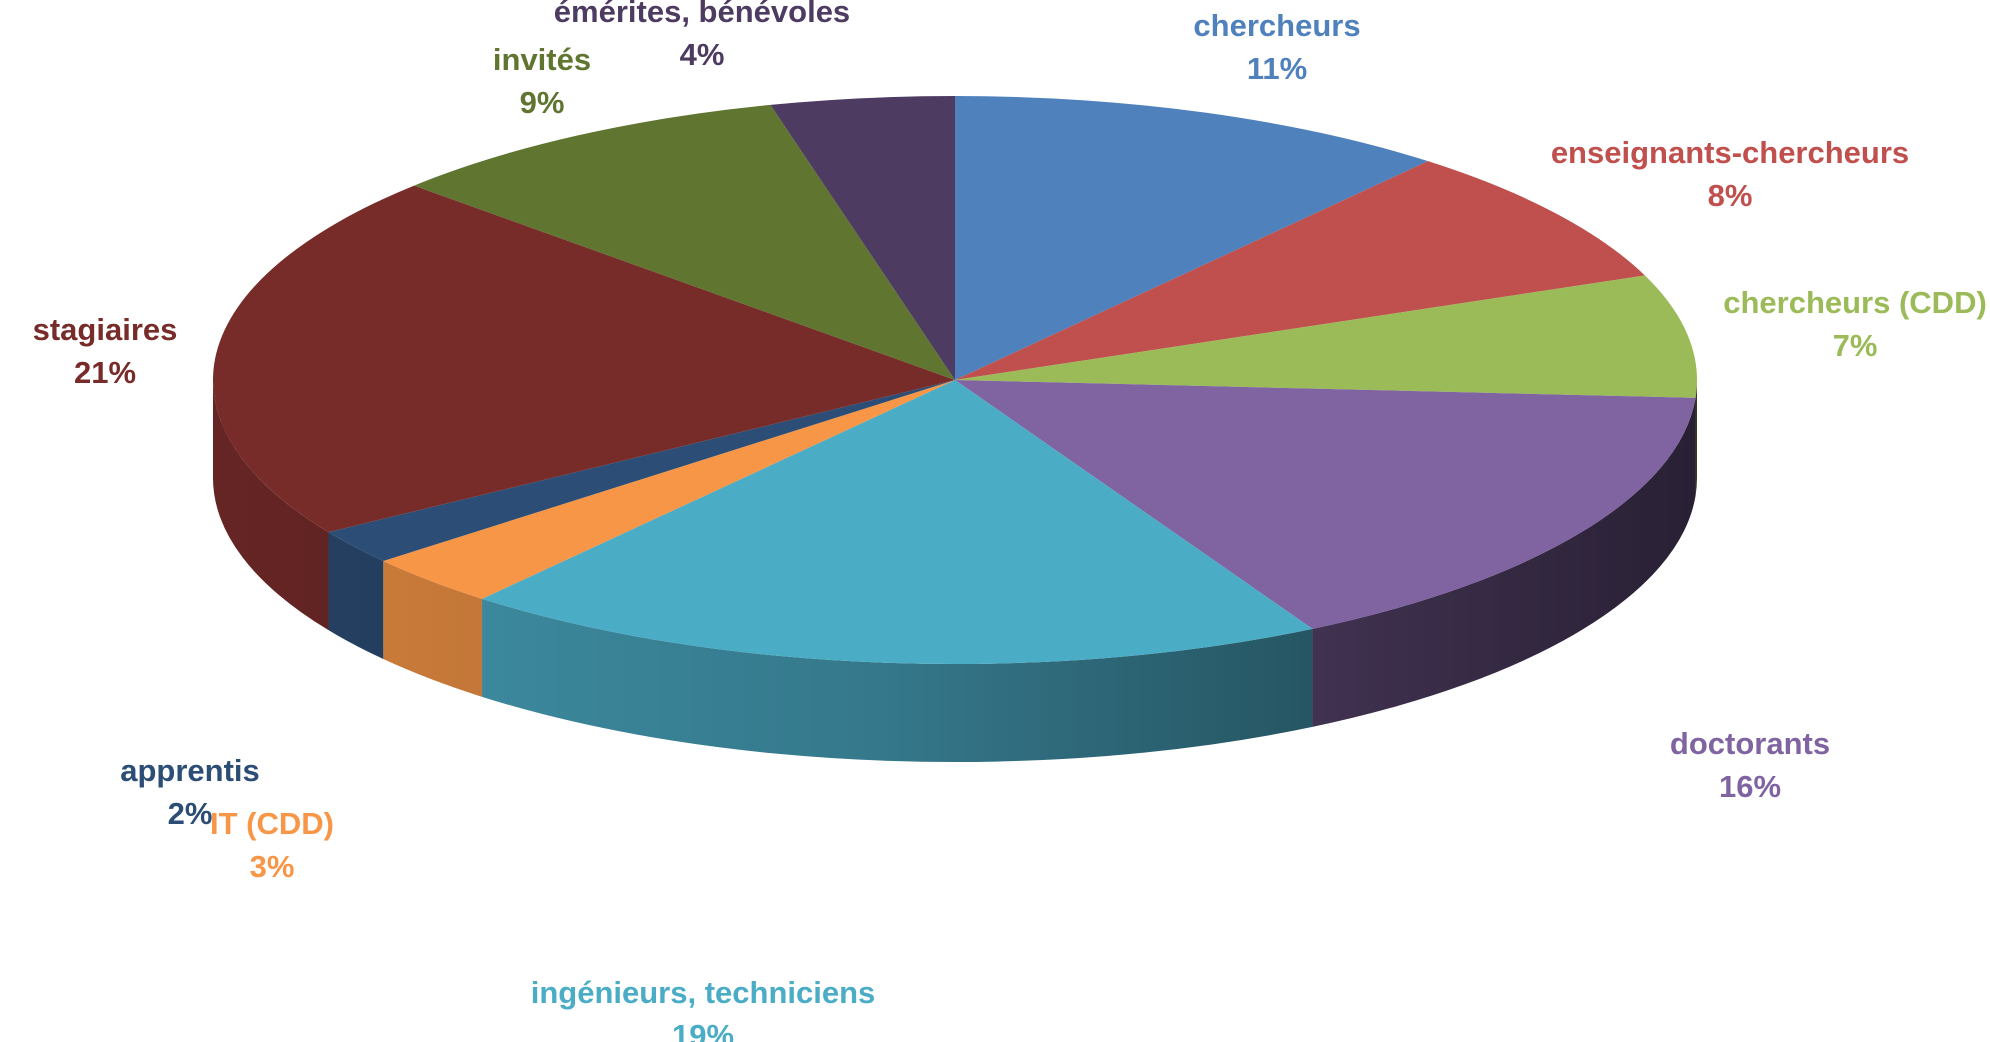 This screenshot has width=1990, height=1042. Describe the element at coordinates (702, 14) in the screenshot. I see `slice-label-name: émérites, bénévoles` at that location.